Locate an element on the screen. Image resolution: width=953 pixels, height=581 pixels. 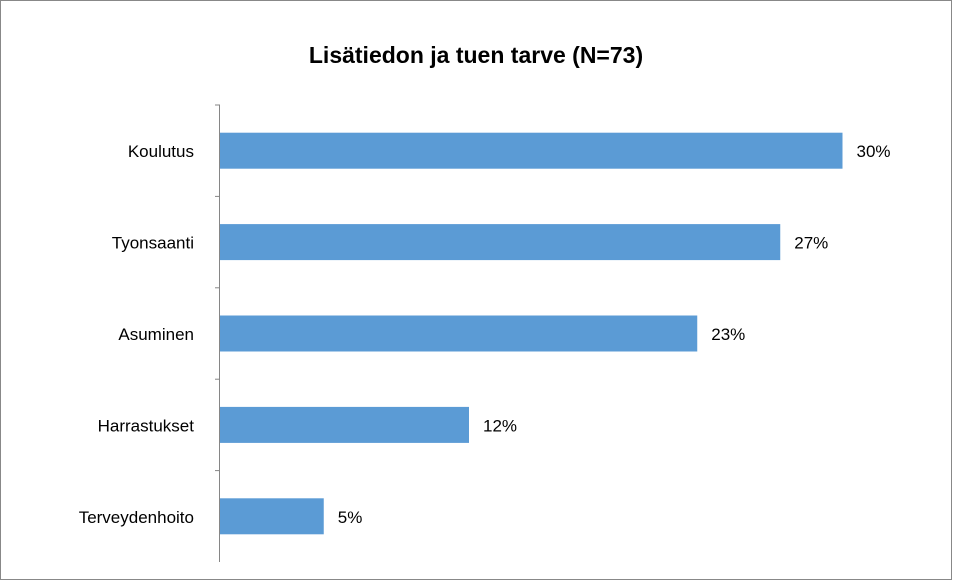
category-label: Terveydenhoito is located at coordinates (136, 517).